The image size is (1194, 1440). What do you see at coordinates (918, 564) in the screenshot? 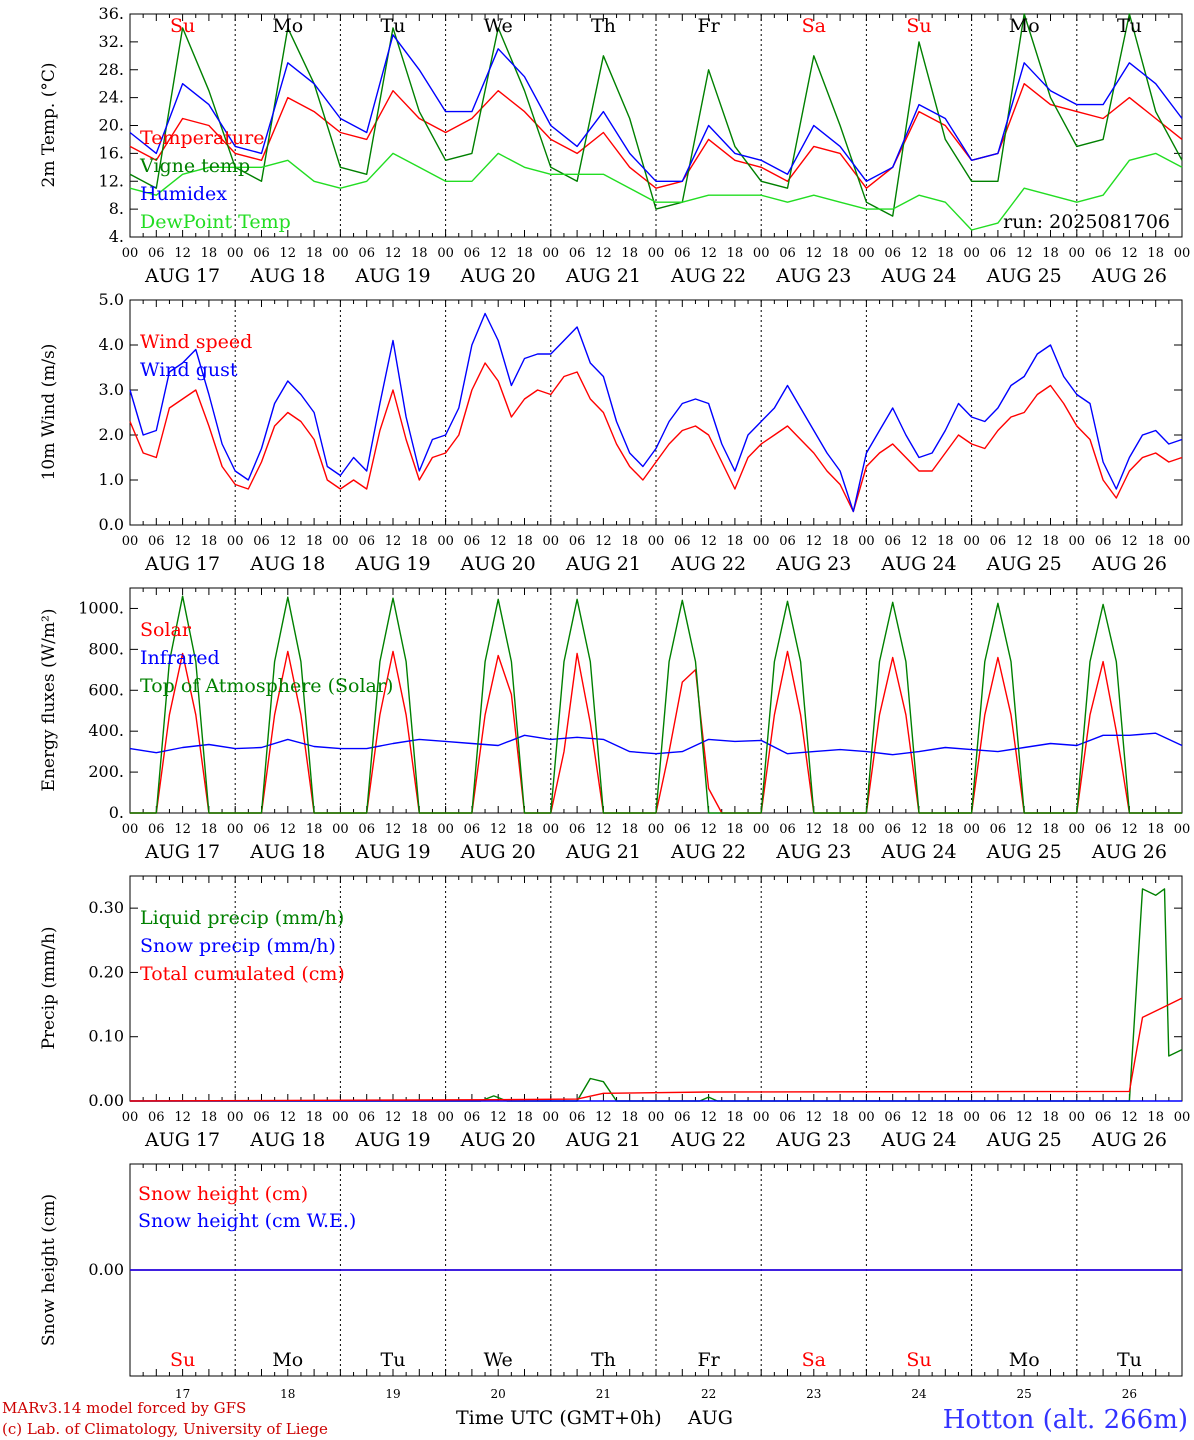
I see `date-label: AUG 24` at bounding box center [918, 564].